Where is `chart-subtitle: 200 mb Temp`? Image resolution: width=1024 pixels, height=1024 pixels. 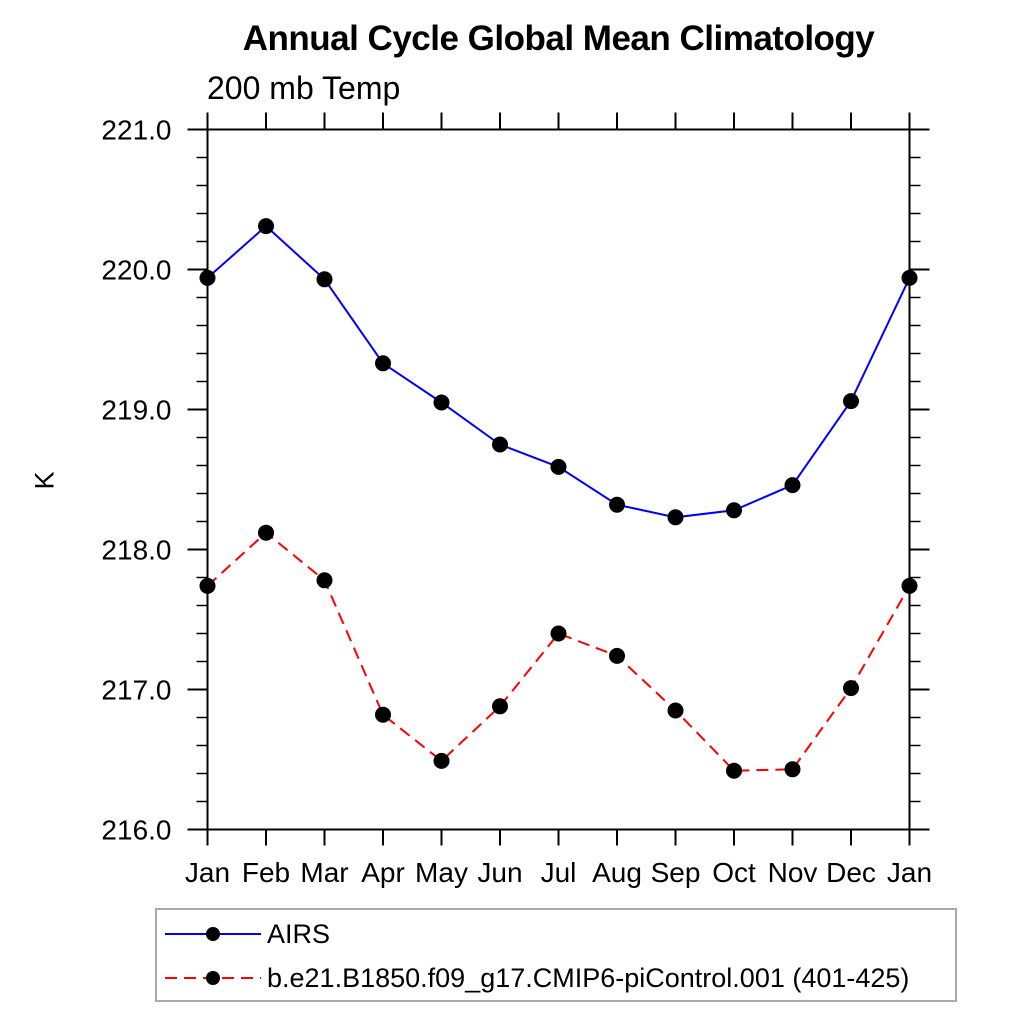
chart-subtitle: 200 mb Temp is located at coordinates (304, 88).